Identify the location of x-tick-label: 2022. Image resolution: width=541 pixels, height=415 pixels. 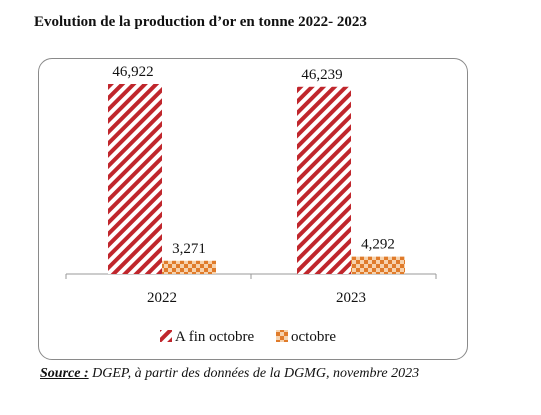
(162, 298).